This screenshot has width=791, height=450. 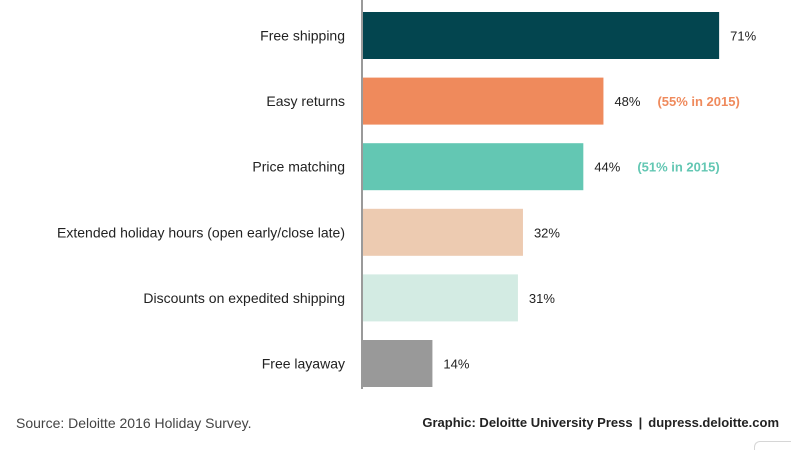 What do you see at coordinates (542, 298) in the screenshot?
I see `value-label: 31%` at bounding box center [542, 298].